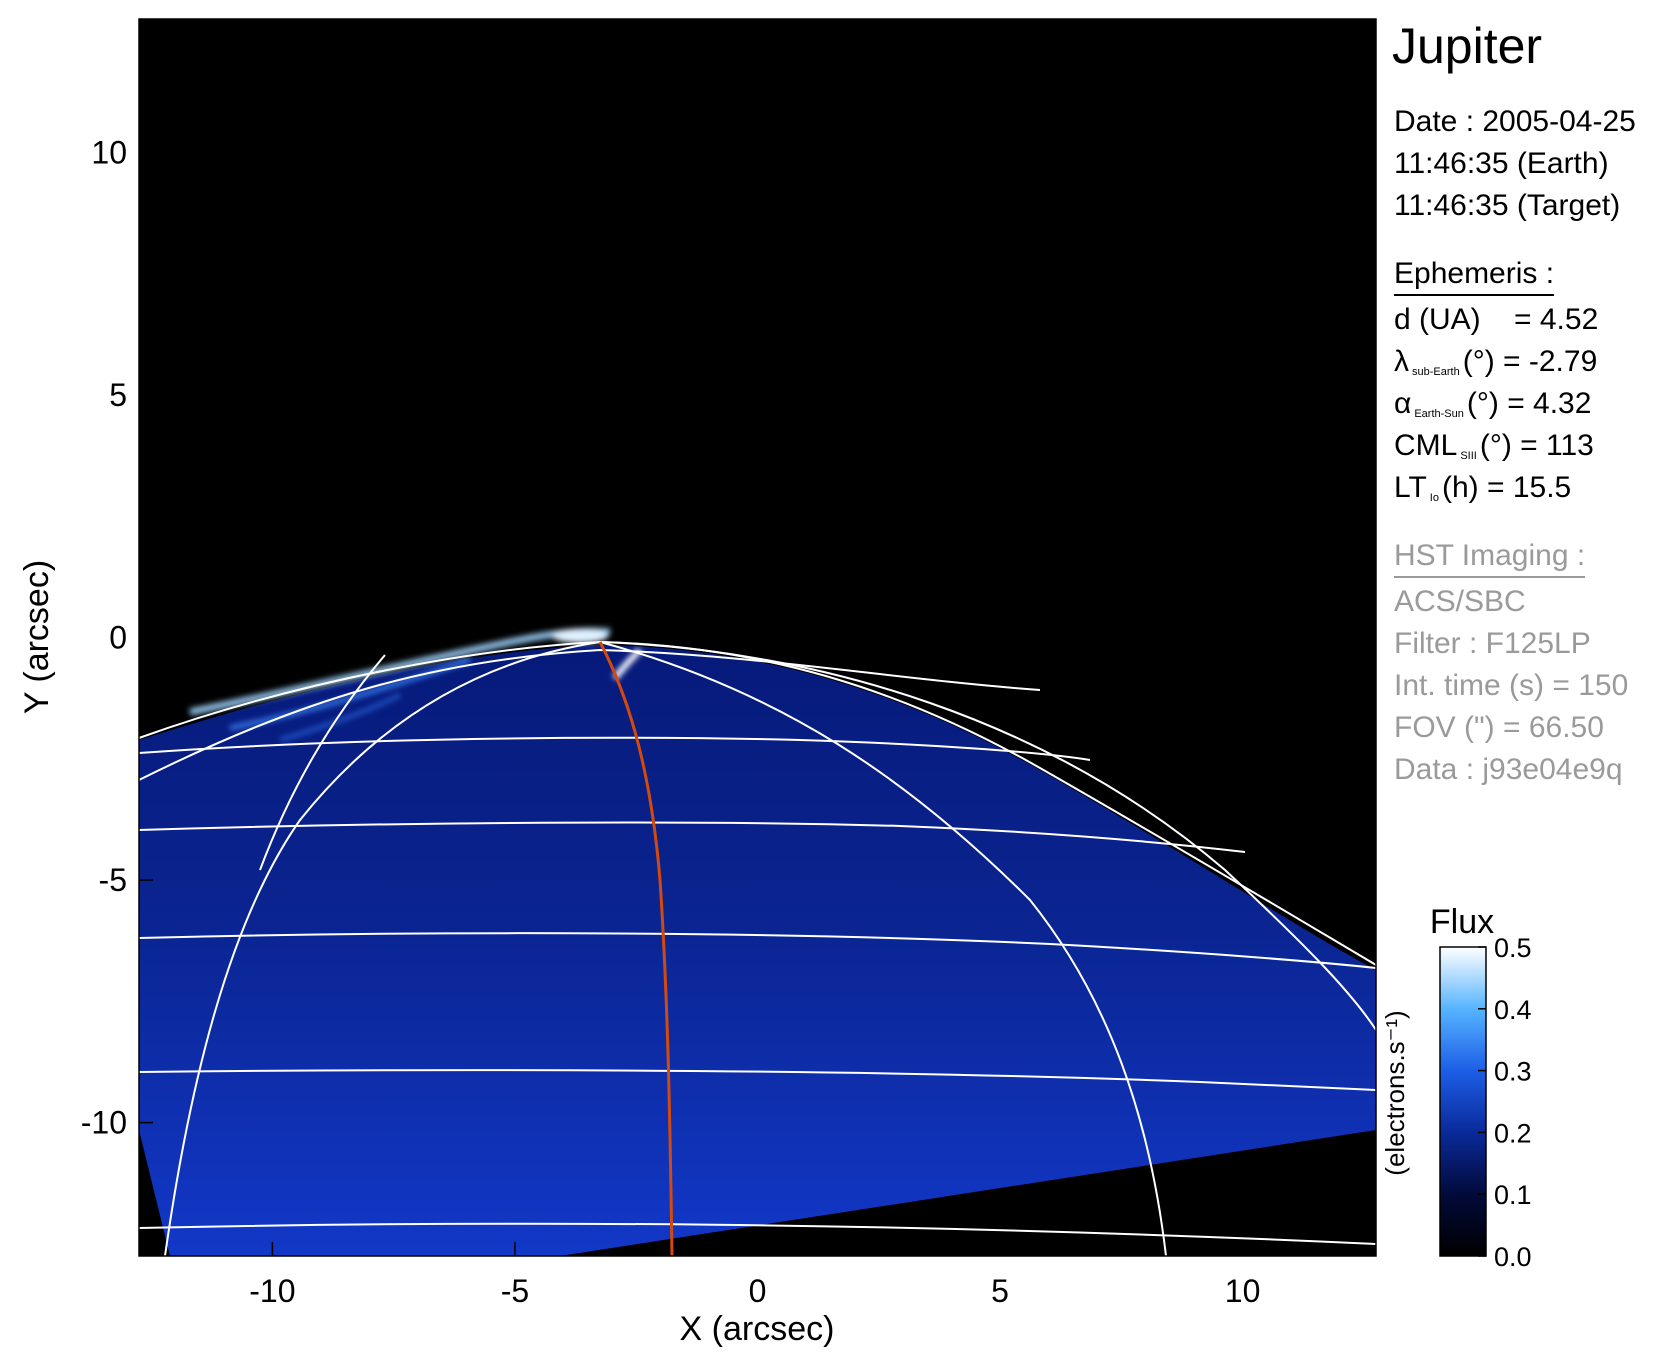 This screenshot has width=1676, height=1367. I want to click on y-axis-label: Y (arcsec), so click(37, 637).